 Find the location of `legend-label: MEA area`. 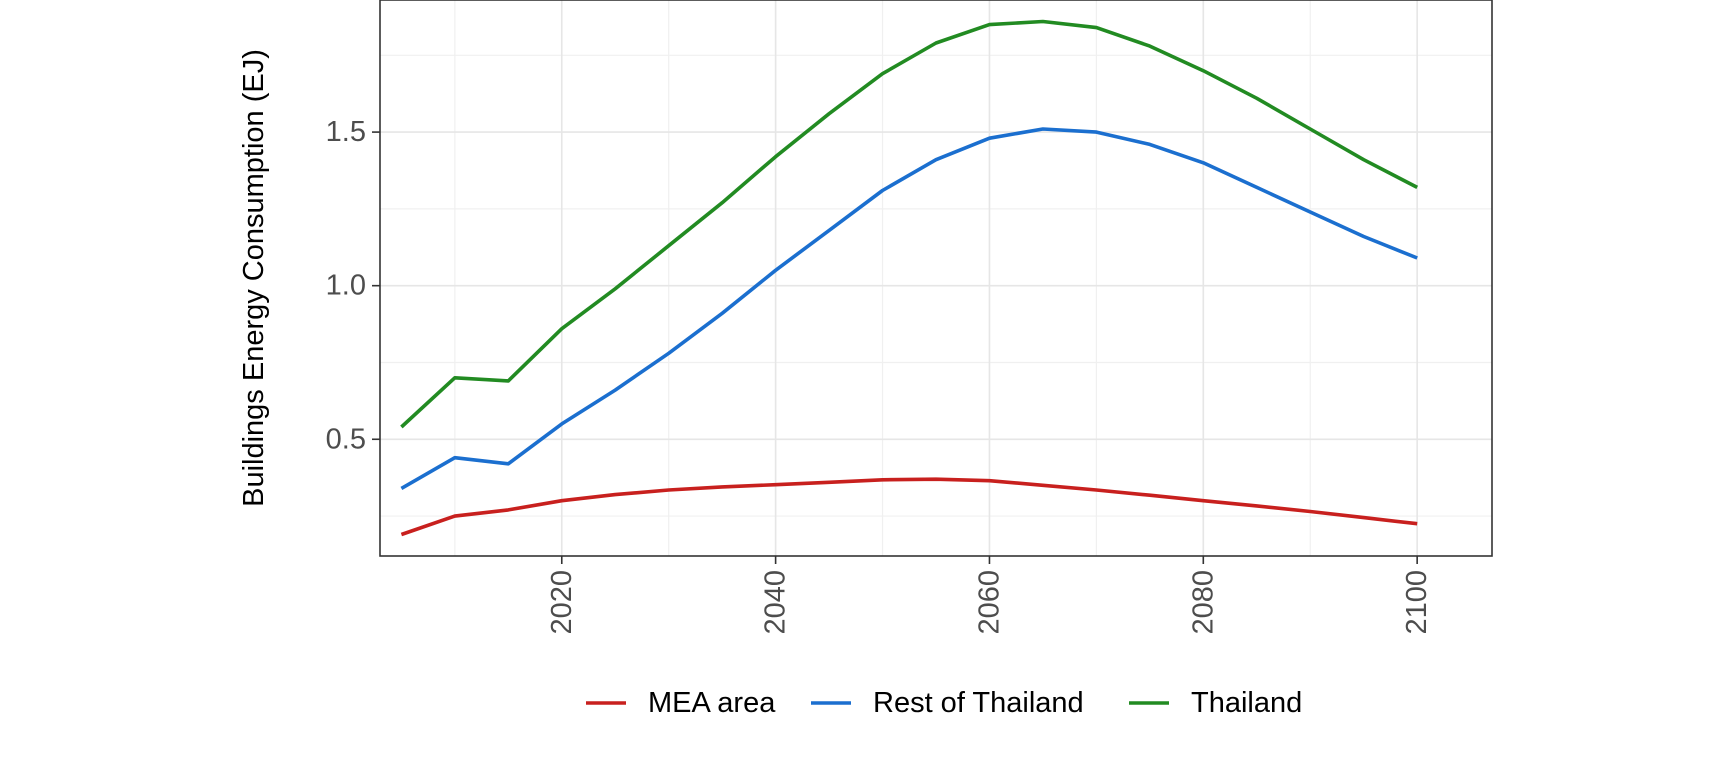

legend-label: MEA area is located at coordinates (712, 703).